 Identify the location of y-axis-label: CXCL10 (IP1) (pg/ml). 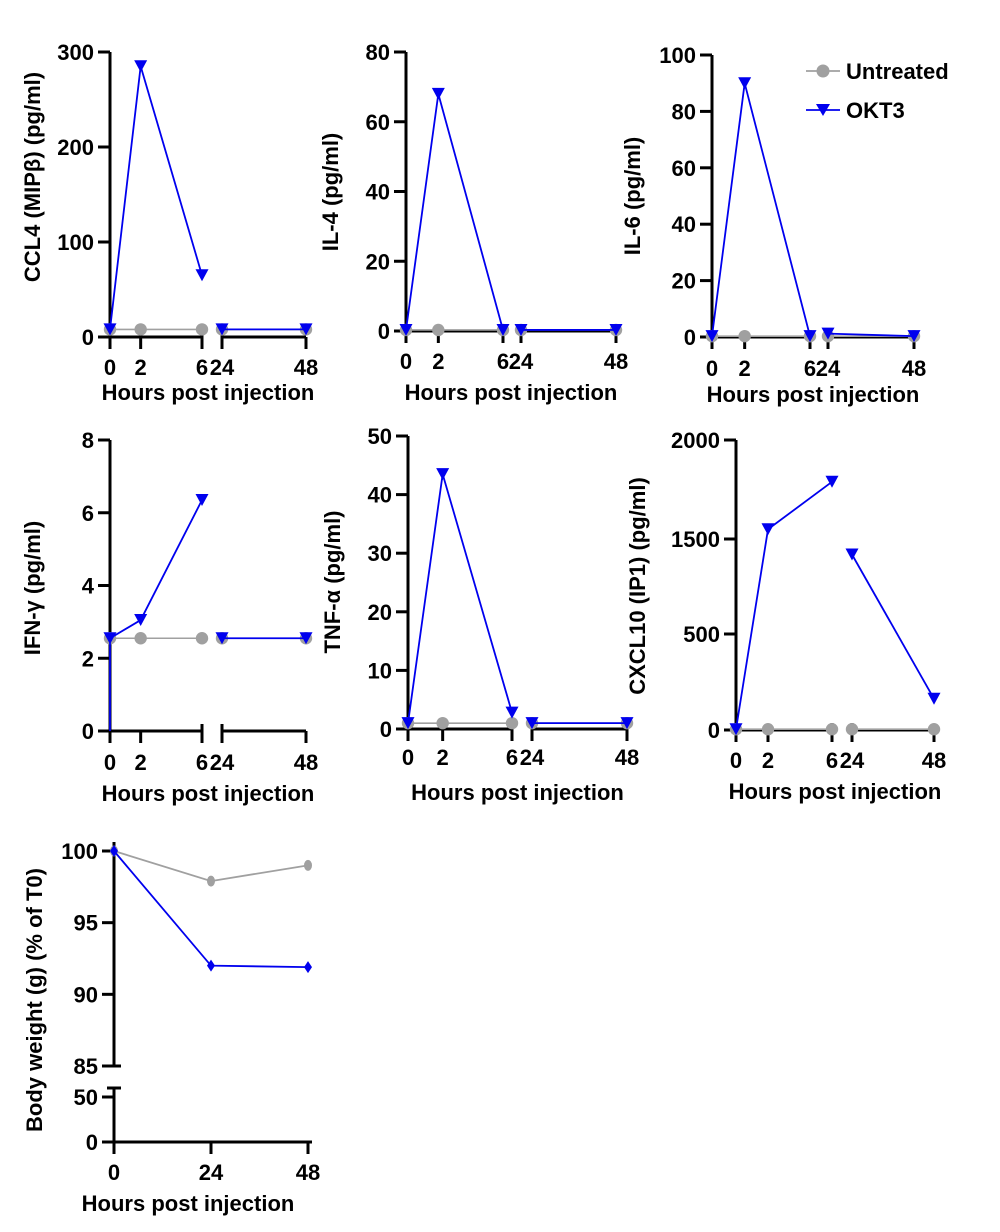
(637, 586).